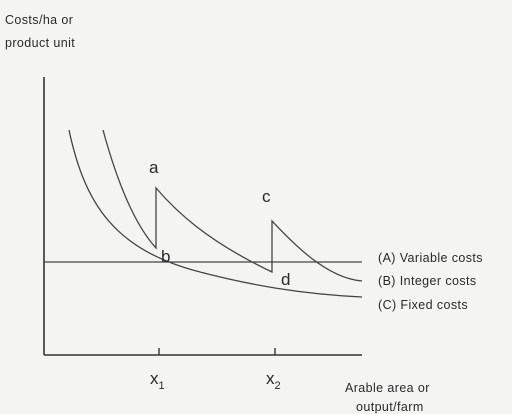  I want to click on x-tick-2-label: x2, so click(273, 380).